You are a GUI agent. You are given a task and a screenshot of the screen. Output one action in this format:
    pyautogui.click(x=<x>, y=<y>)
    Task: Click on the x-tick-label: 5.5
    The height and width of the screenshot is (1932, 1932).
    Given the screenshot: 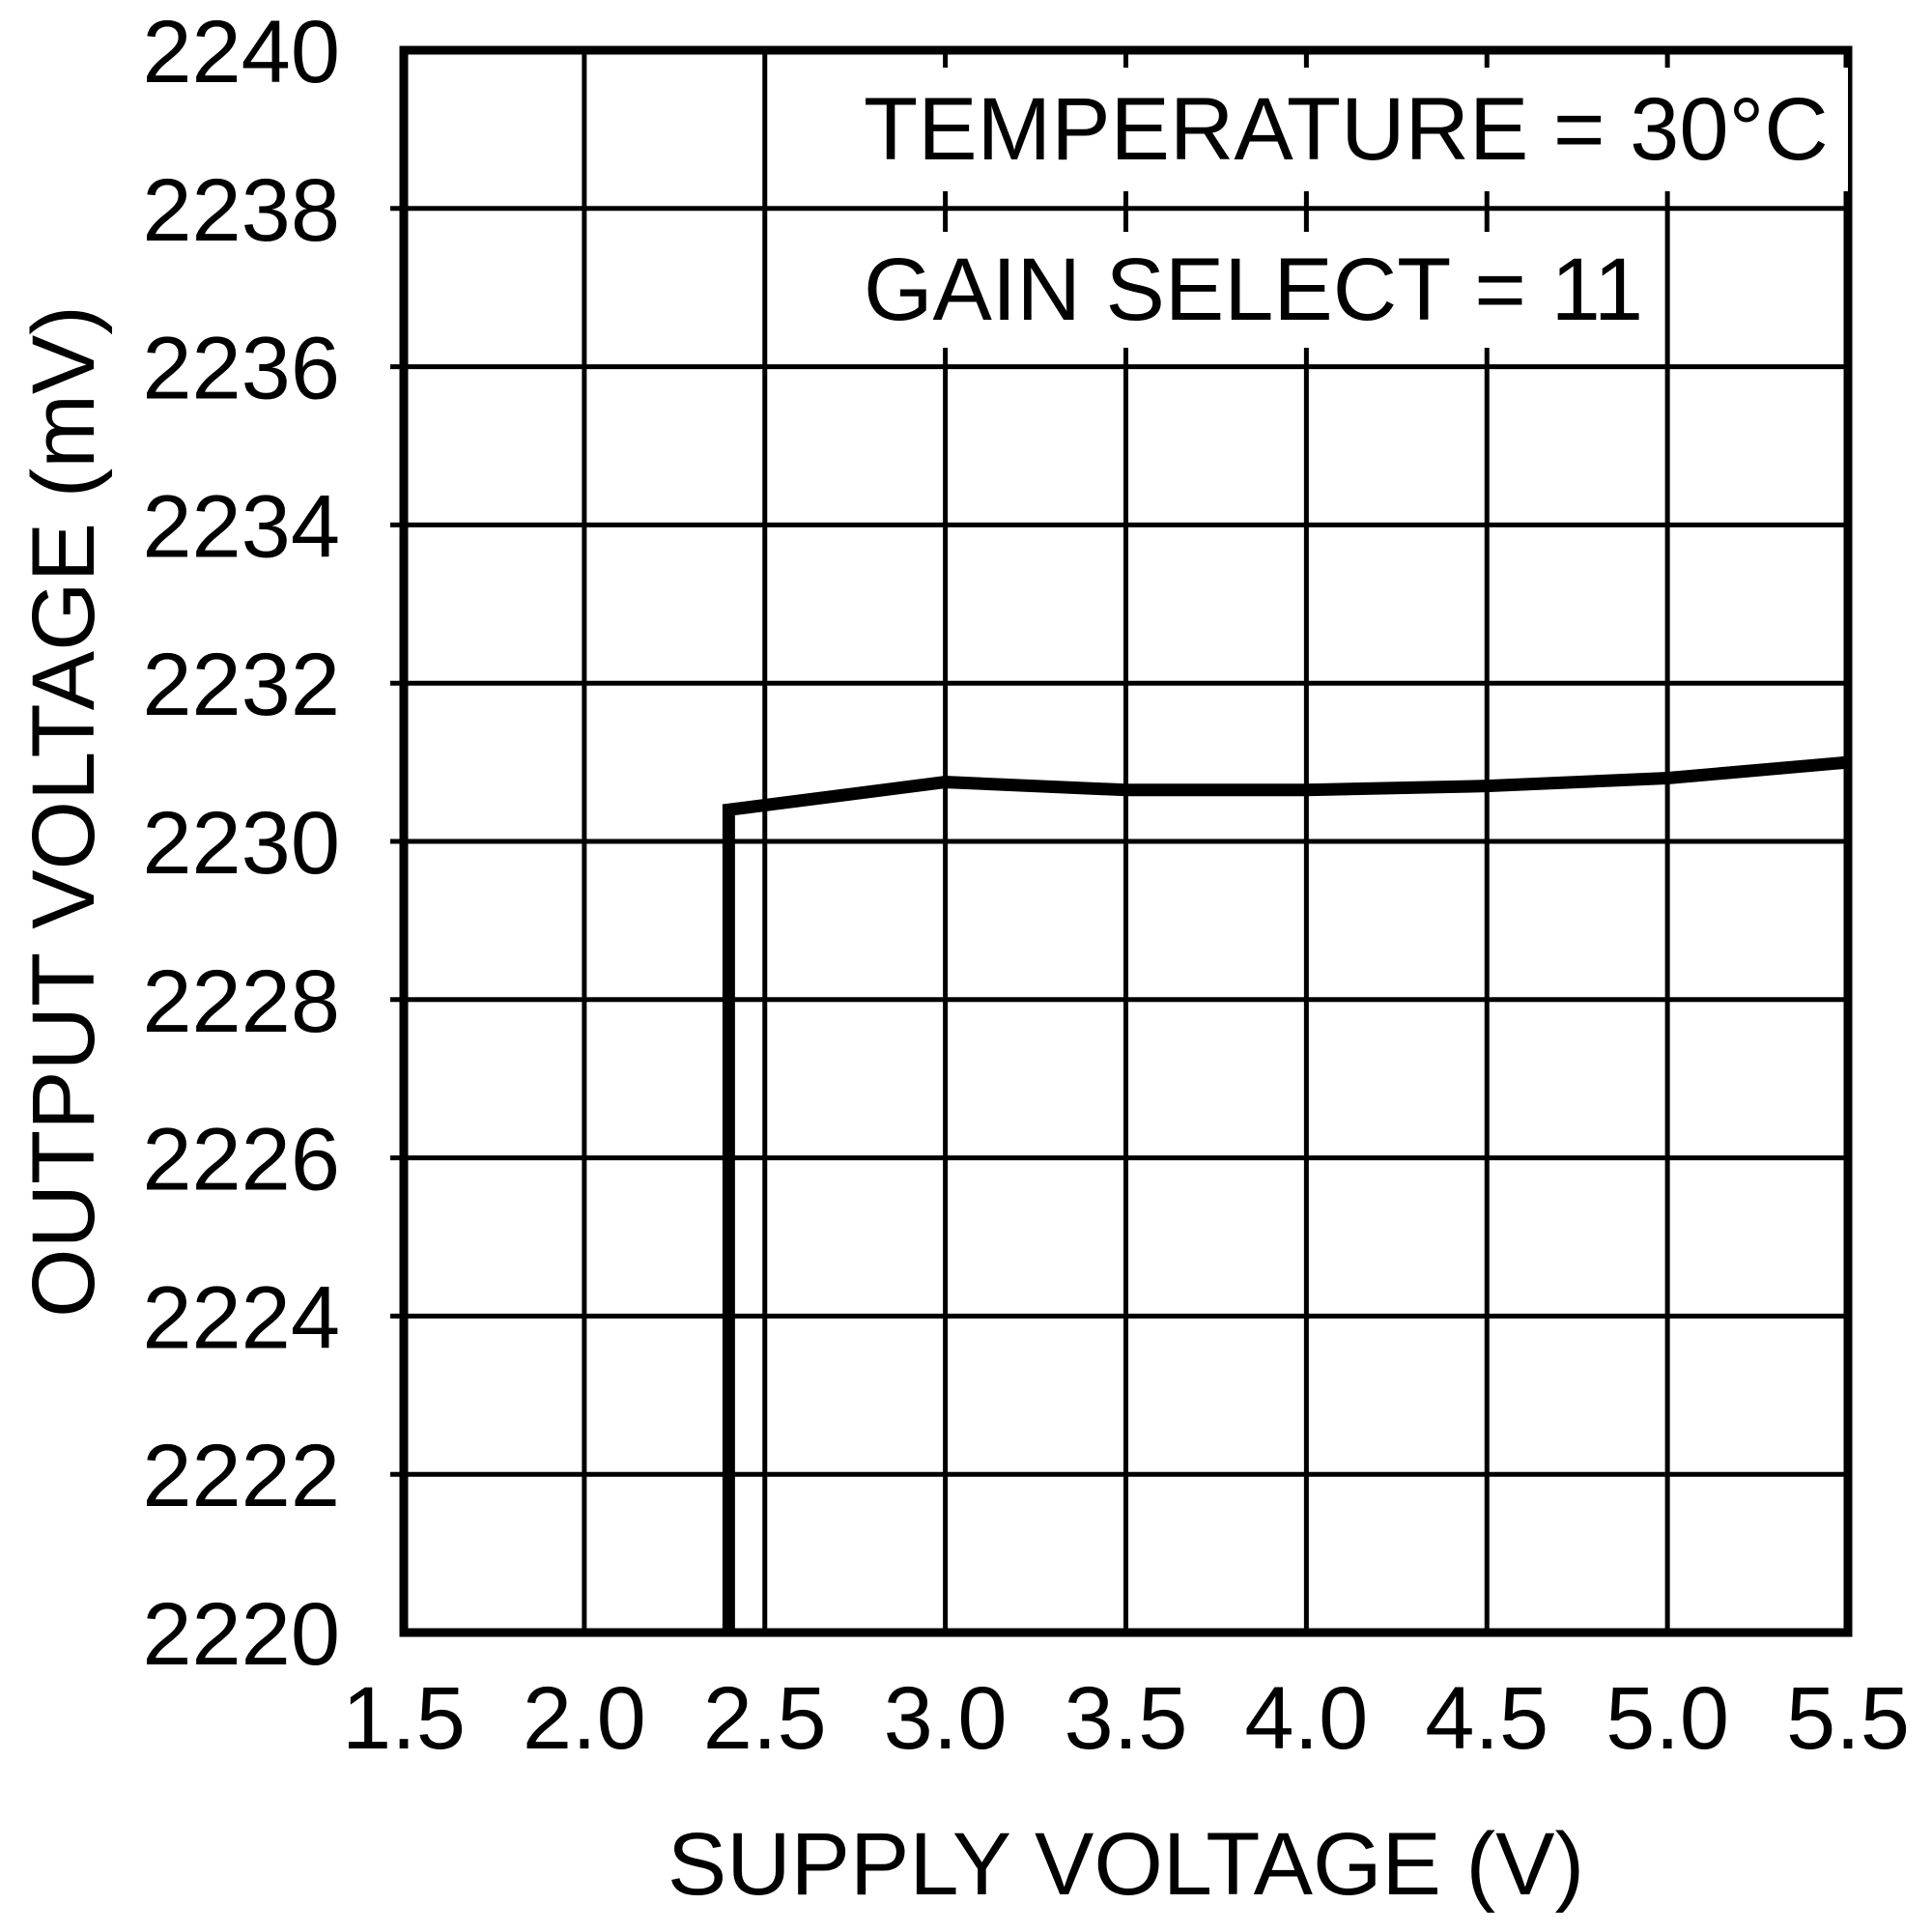 What is the action you would take?
    pyautogui.click(x=1848, y=1718)
    